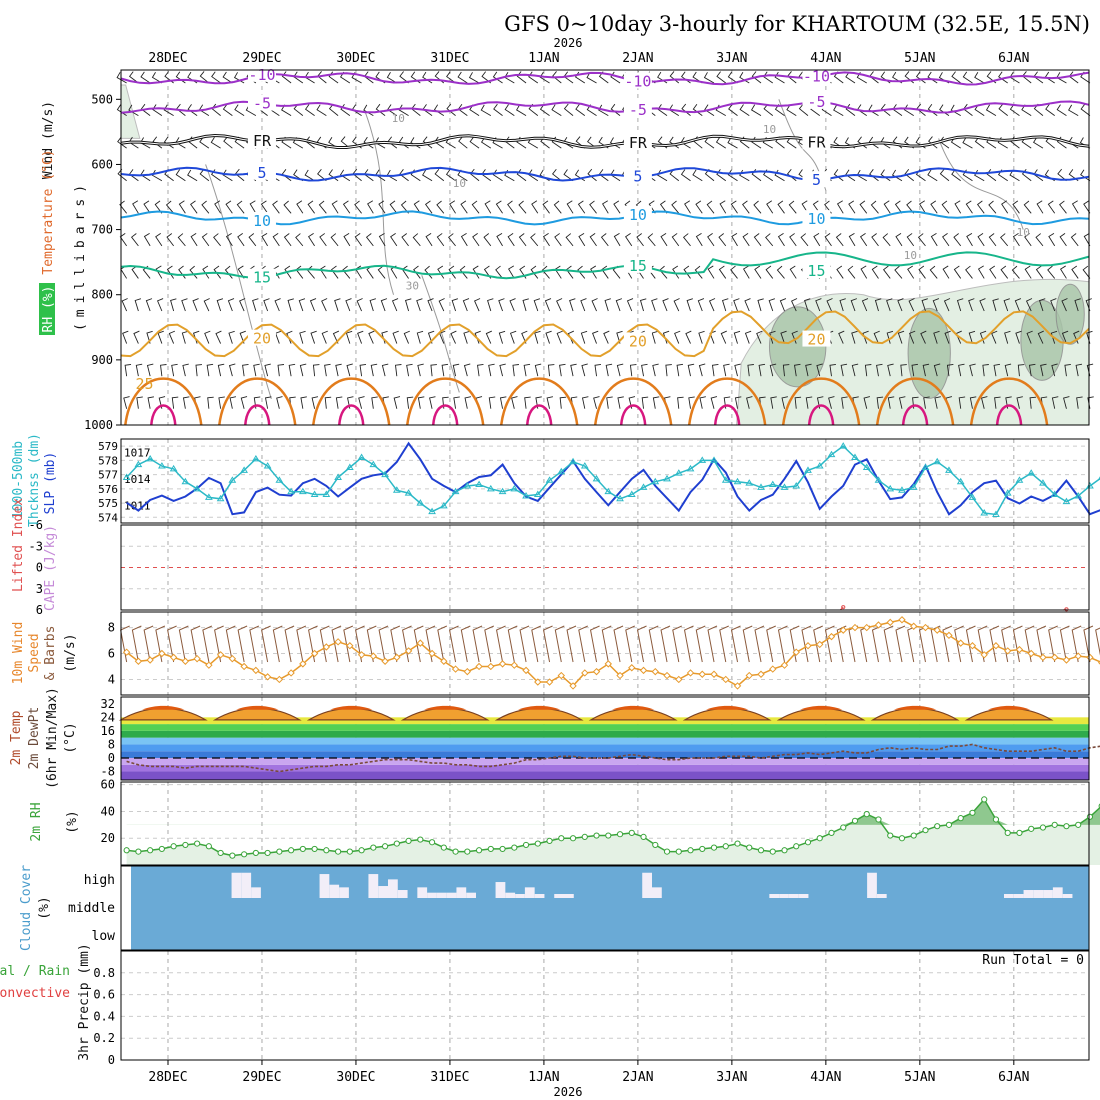 Image resolution: width=1100 pixels, height=1100 pixels. What do you see at coordinates (104, 1016) in the screenshot?
I see `precip-tick-0.4: 0.4` at bounding box center [104, 1016].